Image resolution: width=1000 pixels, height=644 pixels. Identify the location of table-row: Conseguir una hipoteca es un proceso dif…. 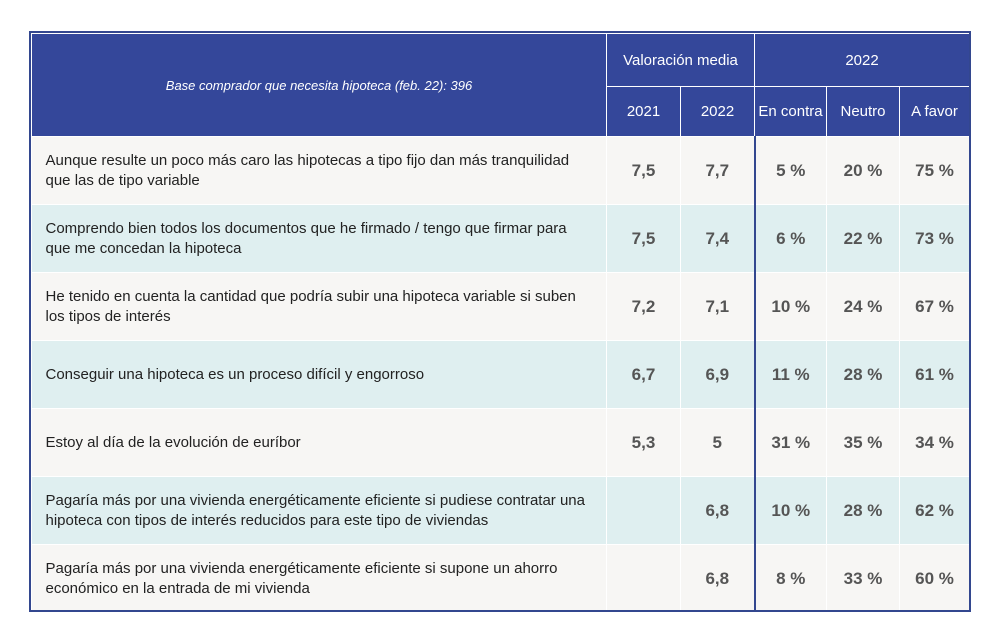
(500, 374).